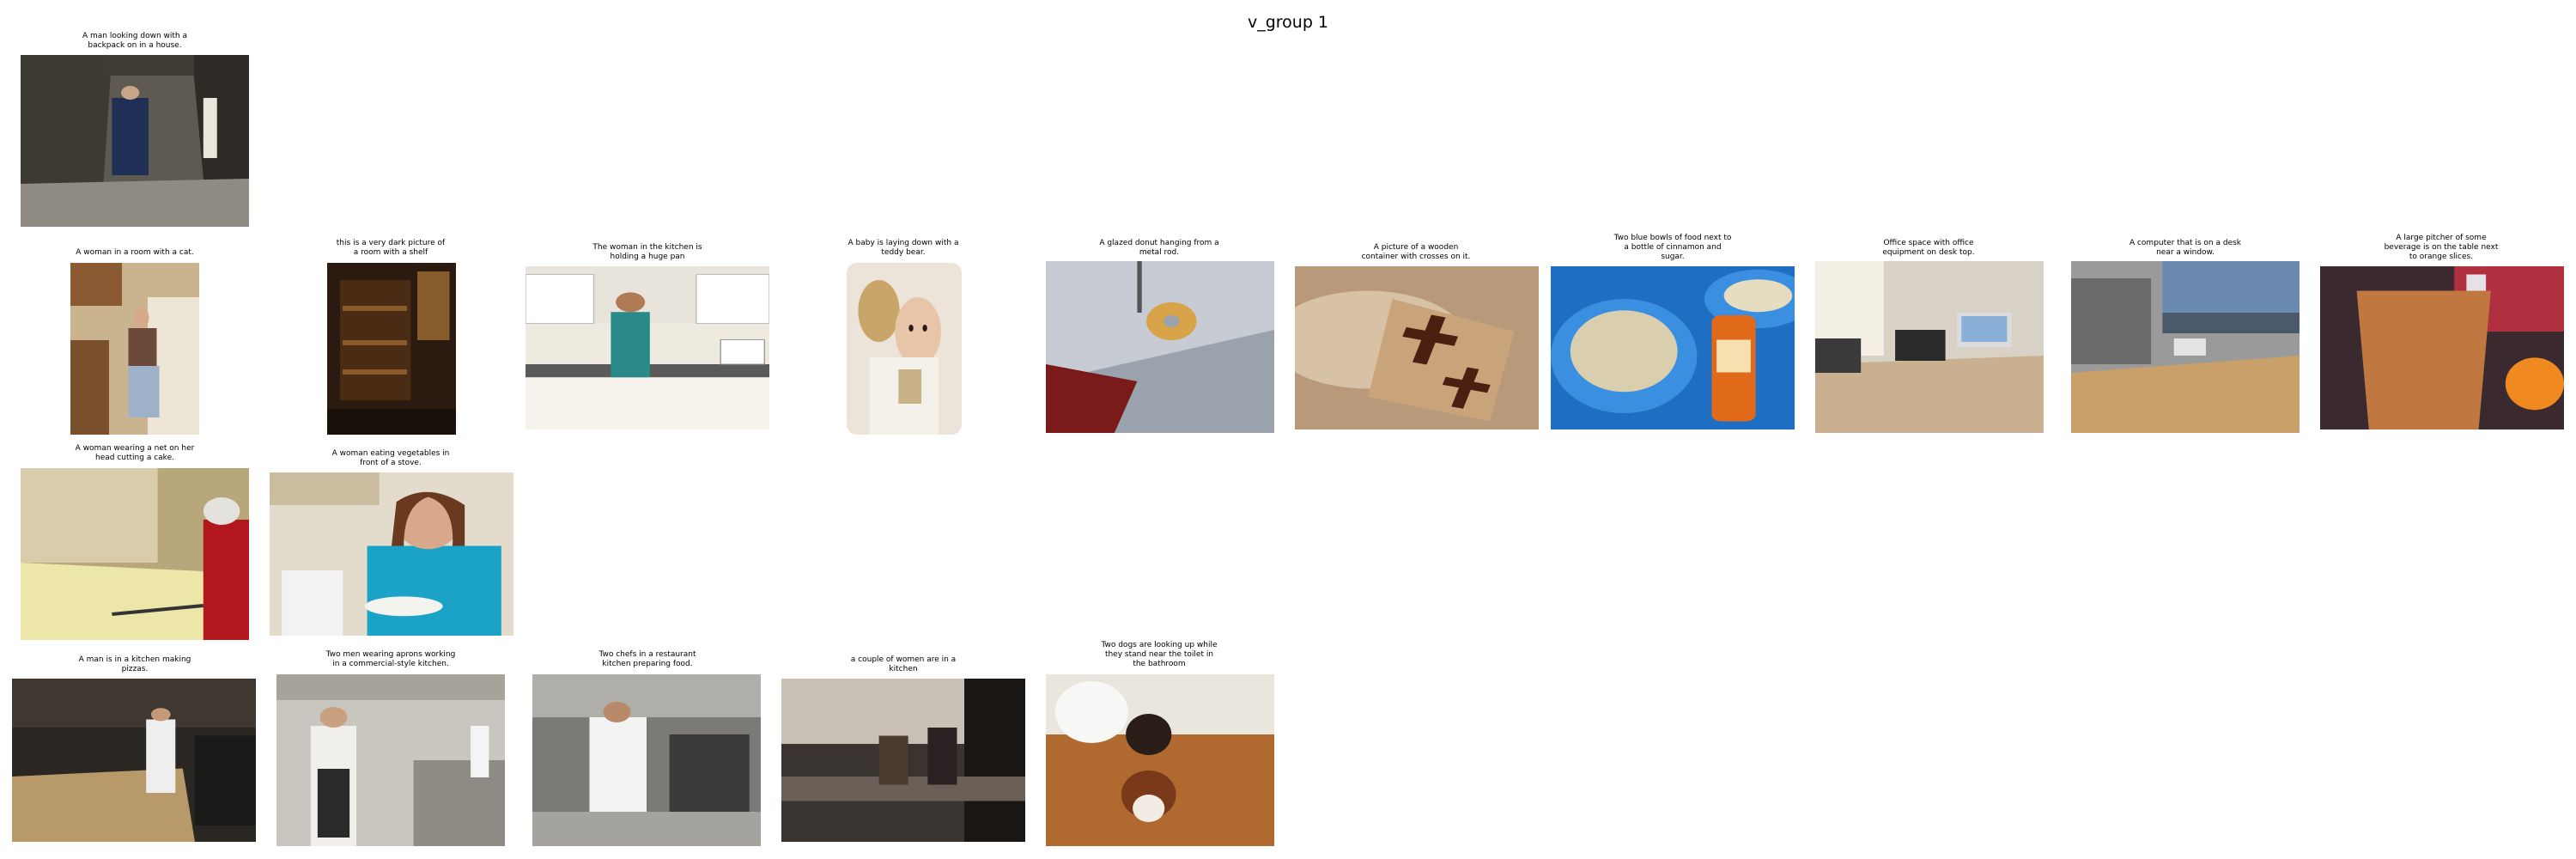 The height and width of the screenshot is (859, 2576). What do you see at coordinates (903, 664) in the screenshot?
I see `image-caption: a couple of women are in a kitchen` at bounding box center [903, 664].